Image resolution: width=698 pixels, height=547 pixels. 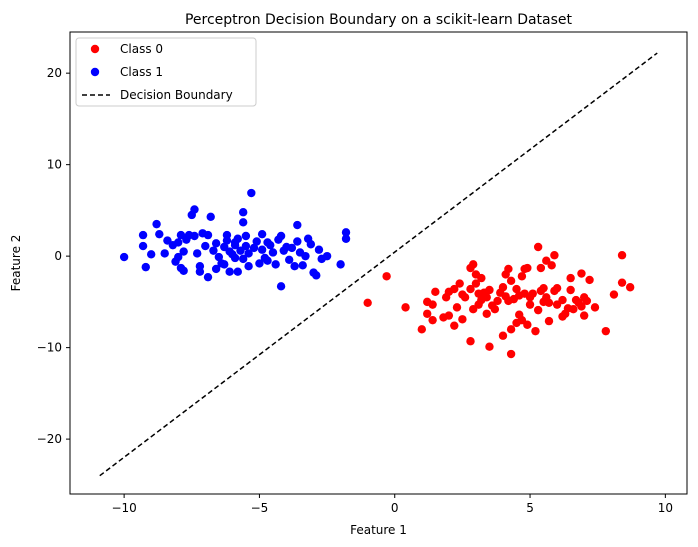 I want to click on y-tick-label: −20, so click(x=49, y=439).